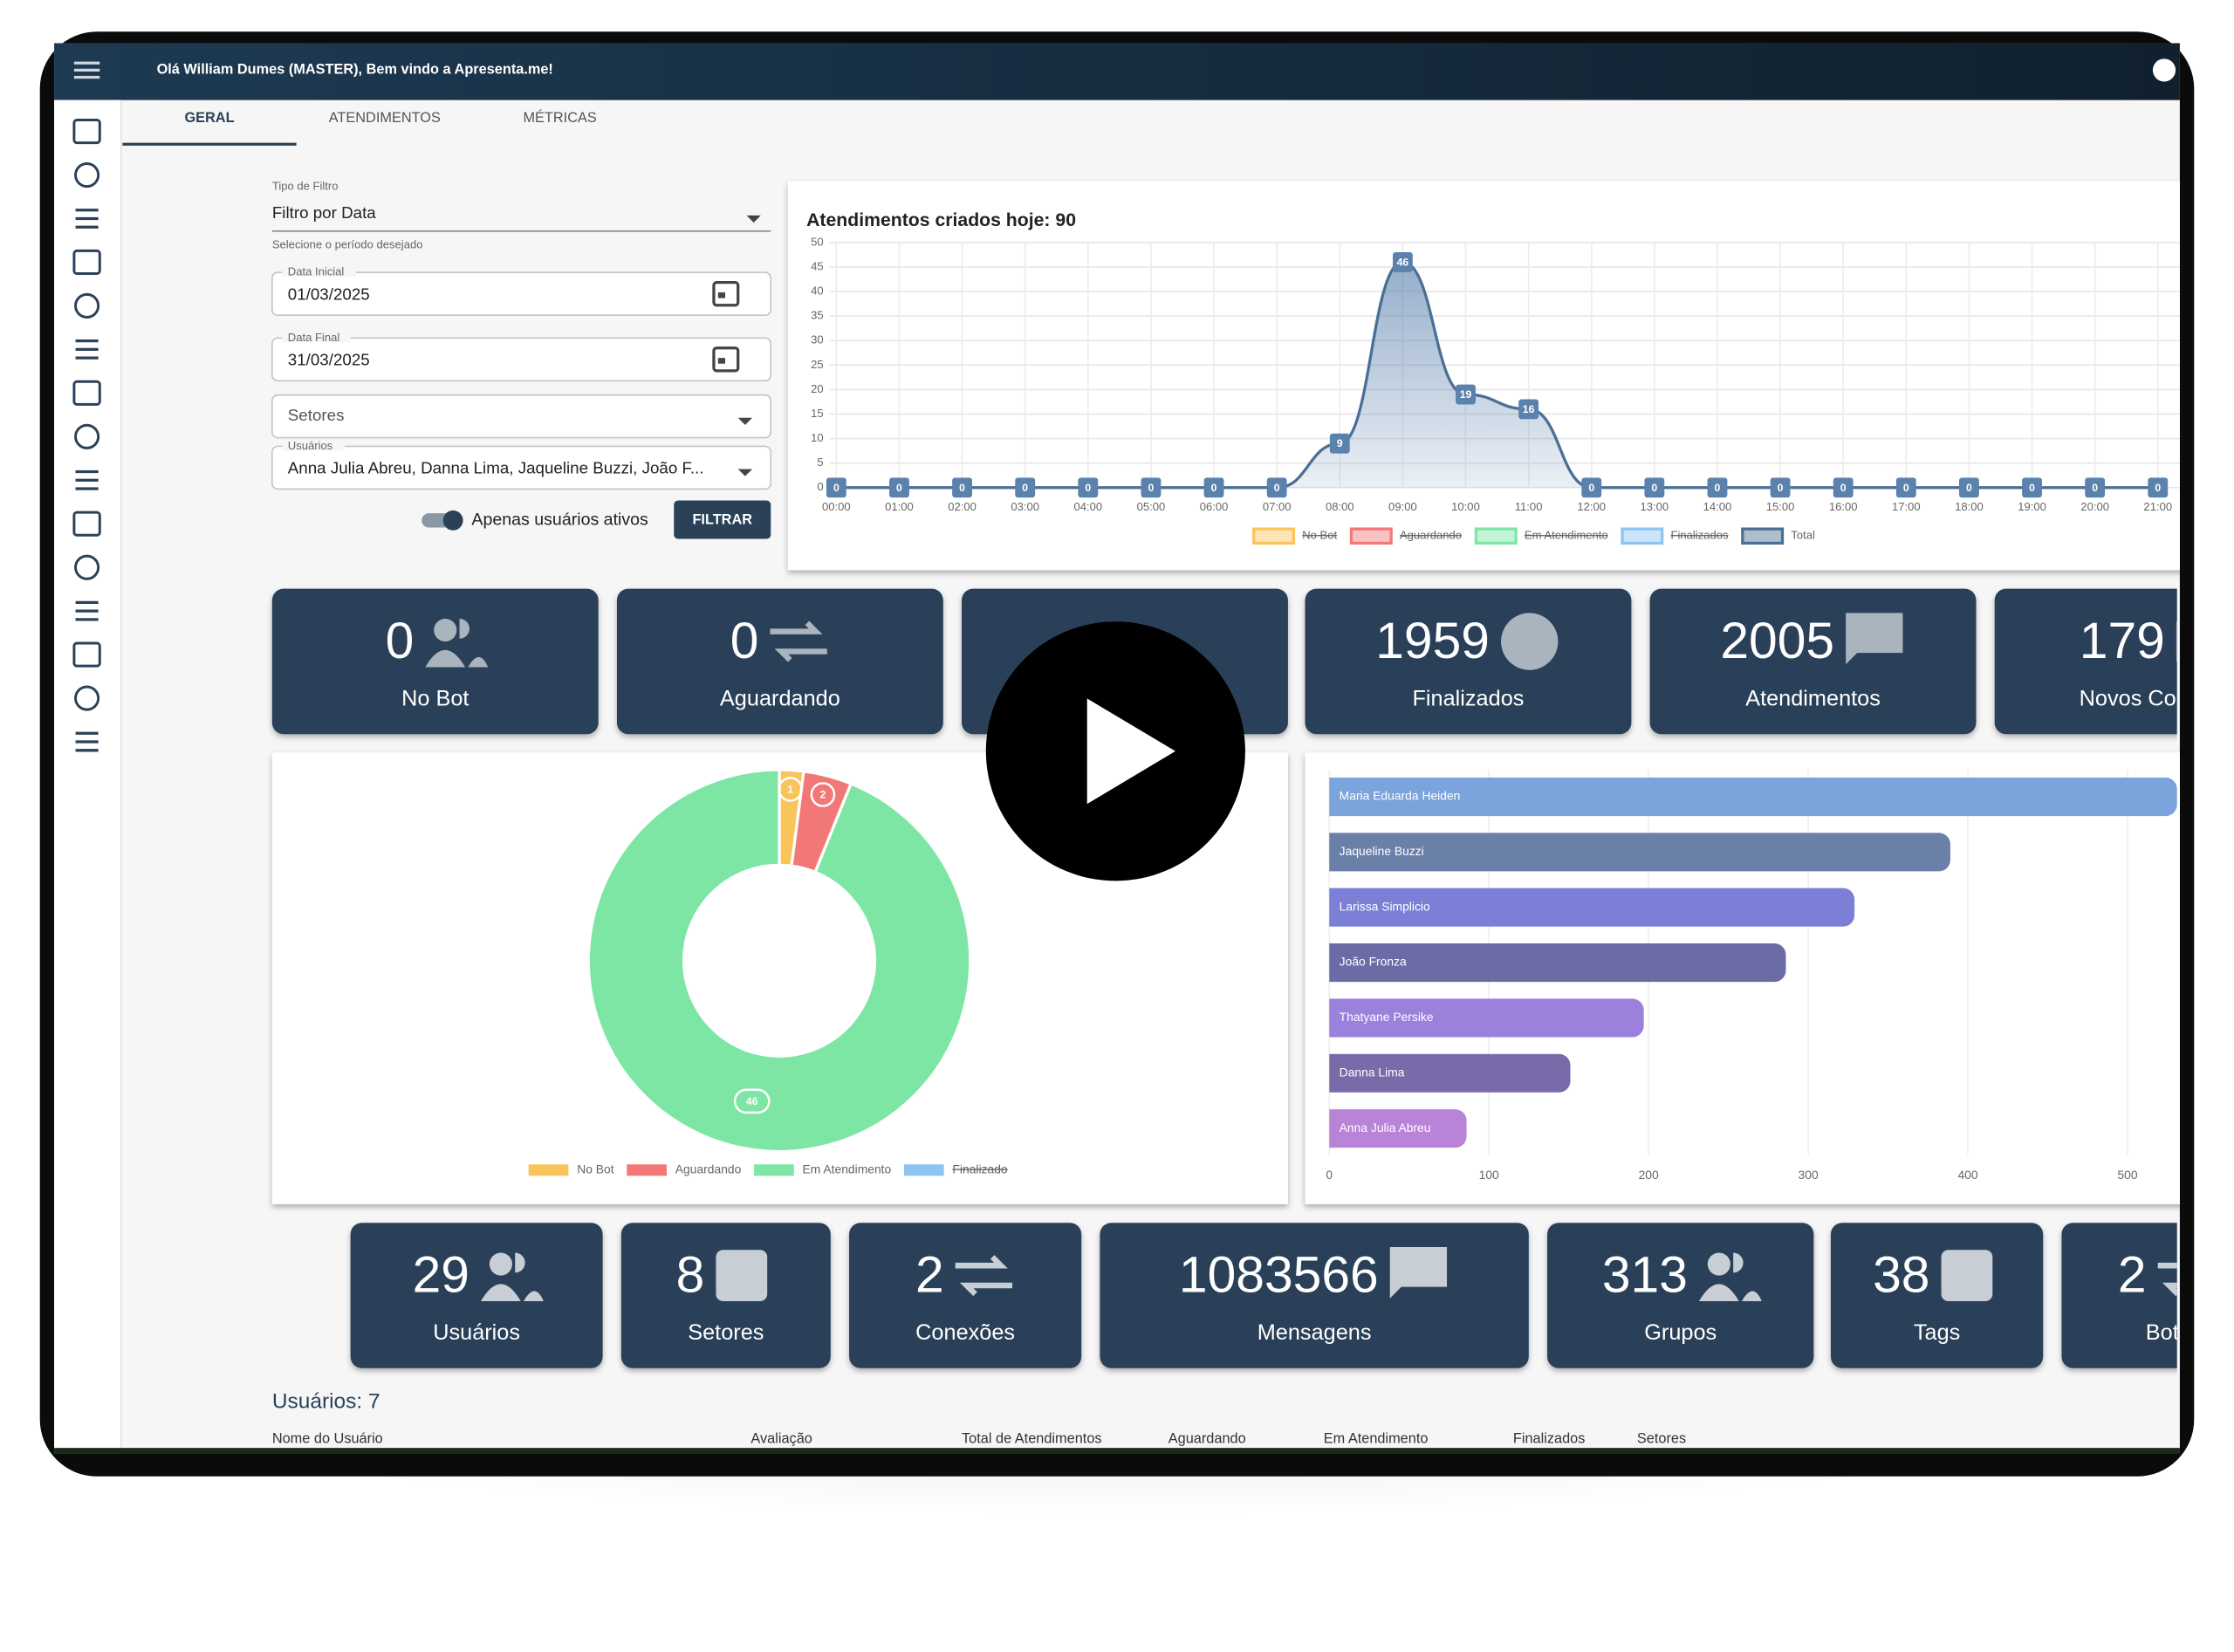 This screenshot has width=2234, height=1652. I want to click on bar-label: Thatyane Persike, so click(1387, 1017).